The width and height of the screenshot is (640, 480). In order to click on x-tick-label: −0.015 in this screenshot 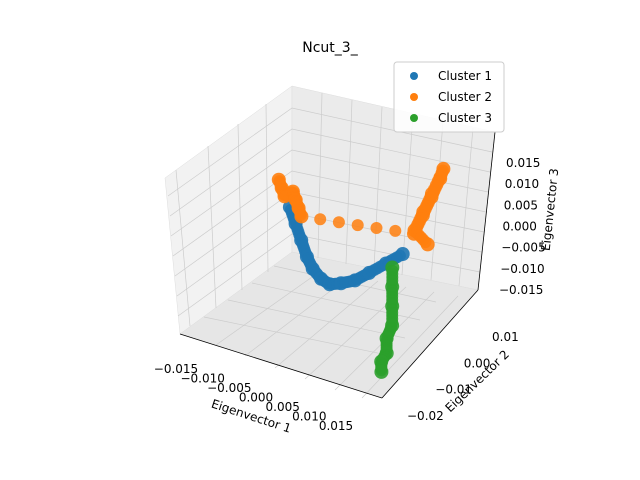, I will do `click(176, 369)`.